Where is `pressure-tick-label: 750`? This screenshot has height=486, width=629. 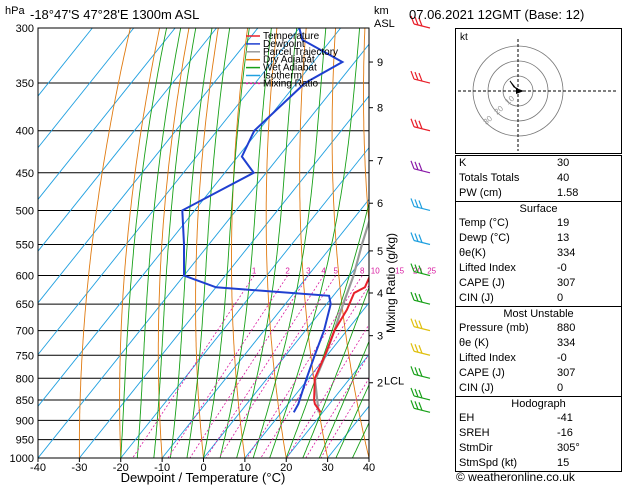
pressure-tick-label: 750 is located at coordinates (25, 356).